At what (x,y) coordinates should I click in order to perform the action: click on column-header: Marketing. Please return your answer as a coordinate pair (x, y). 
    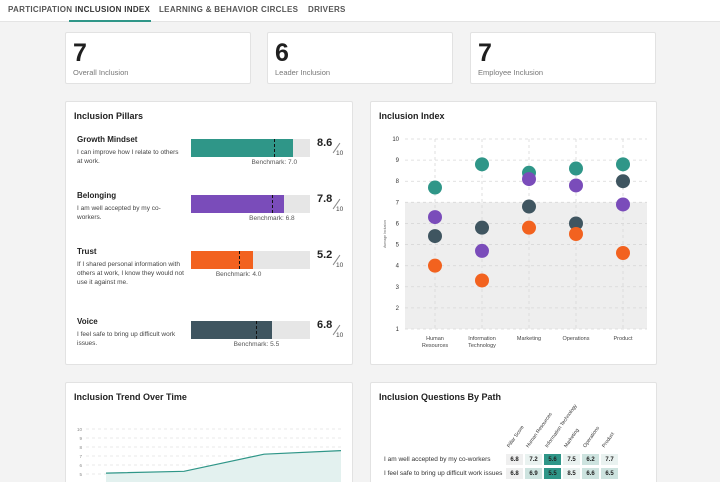
    Looking at the image, I should click on (572, 438).